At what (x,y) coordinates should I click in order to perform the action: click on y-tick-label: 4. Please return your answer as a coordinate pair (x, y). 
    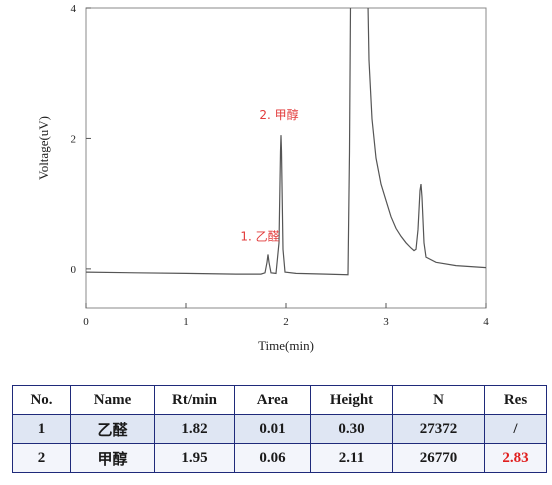
    Looking at the image, I should click on (74, 9).